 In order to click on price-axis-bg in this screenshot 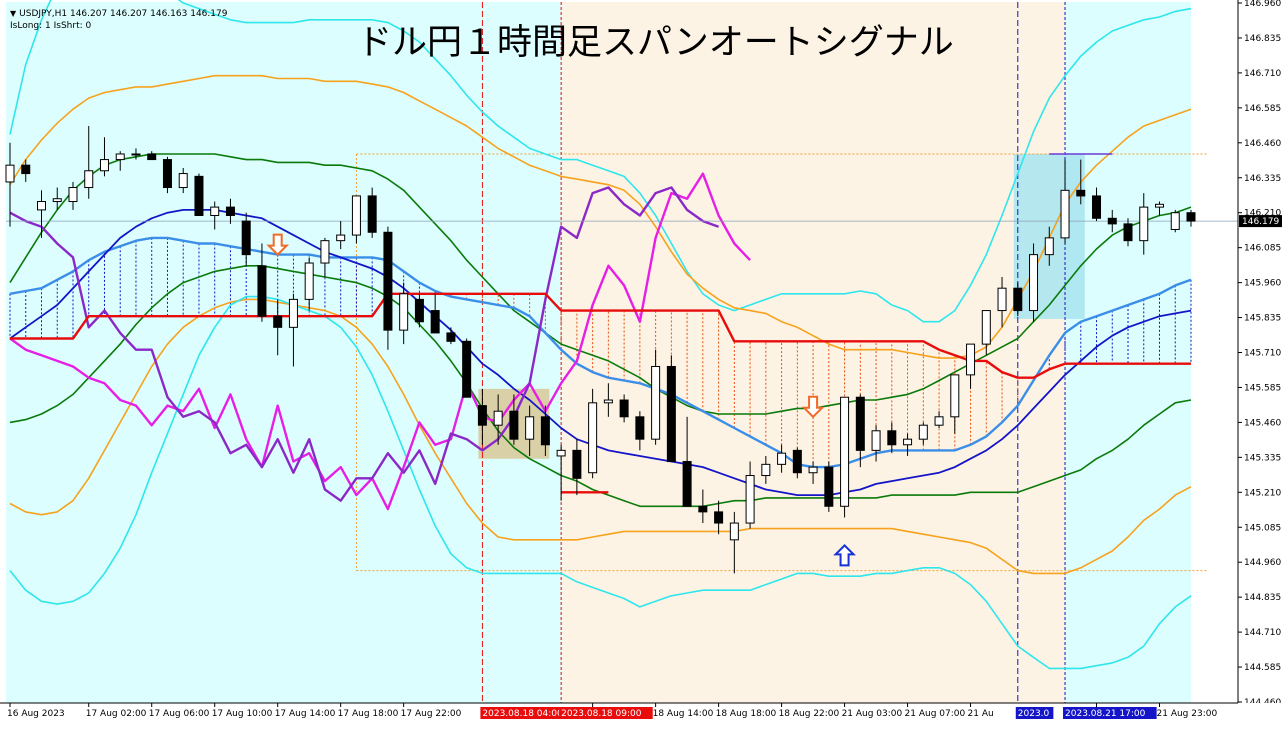, I will do `click(1261, 364)`.